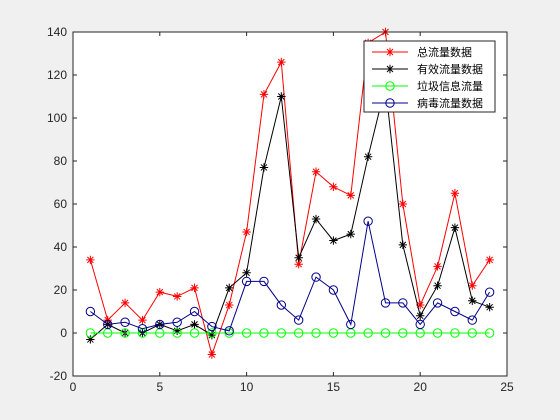  What do you see at coordinates (450, 103) in the screenshot?
I see `legend-label: 病毒流量数据` at bounding box center [450, 103].